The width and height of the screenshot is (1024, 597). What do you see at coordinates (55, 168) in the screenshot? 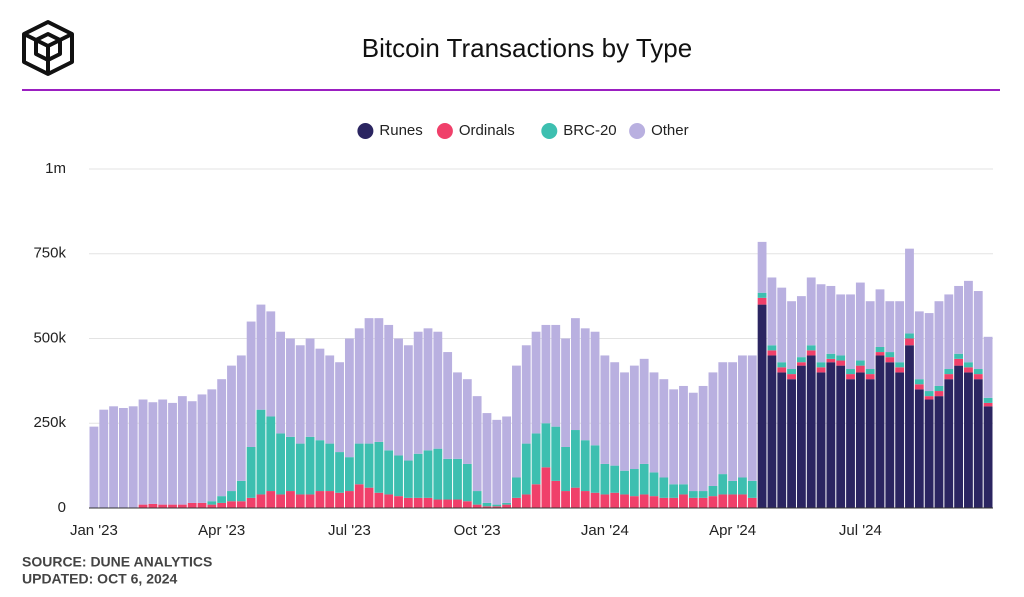
I see `y-tick-label: 1m` at bounding box center [55, 168].